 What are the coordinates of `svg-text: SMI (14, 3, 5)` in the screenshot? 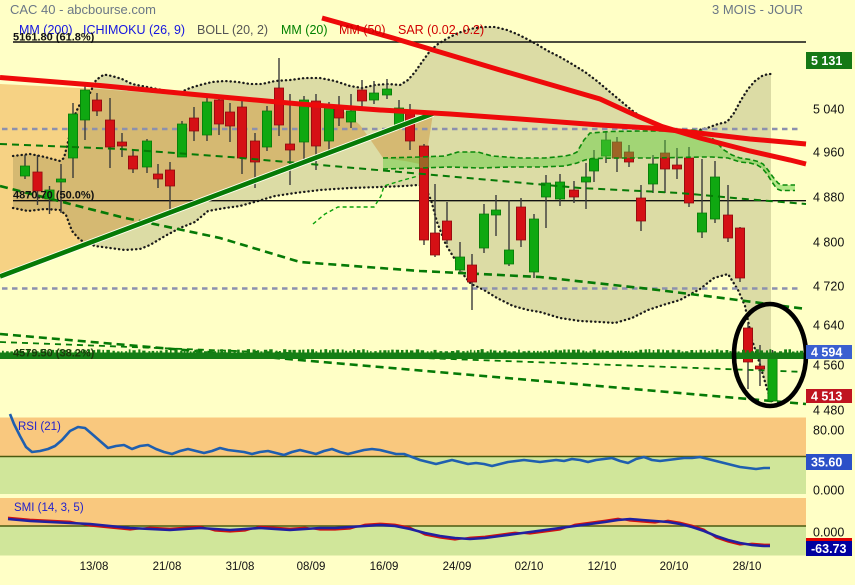 It's located at (49, 508).